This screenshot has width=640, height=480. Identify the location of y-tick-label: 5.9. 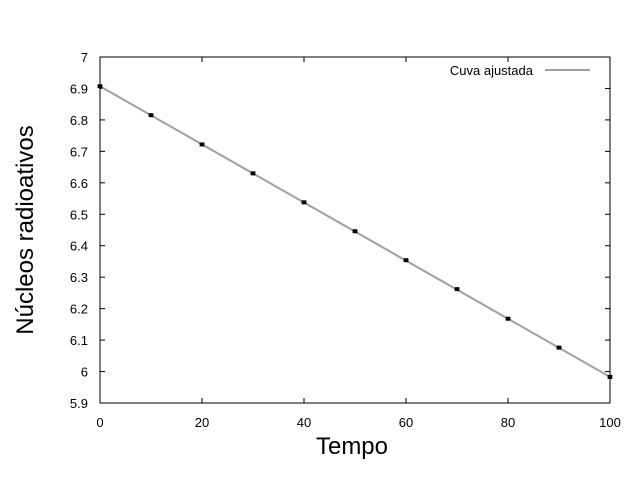
(79, 403).